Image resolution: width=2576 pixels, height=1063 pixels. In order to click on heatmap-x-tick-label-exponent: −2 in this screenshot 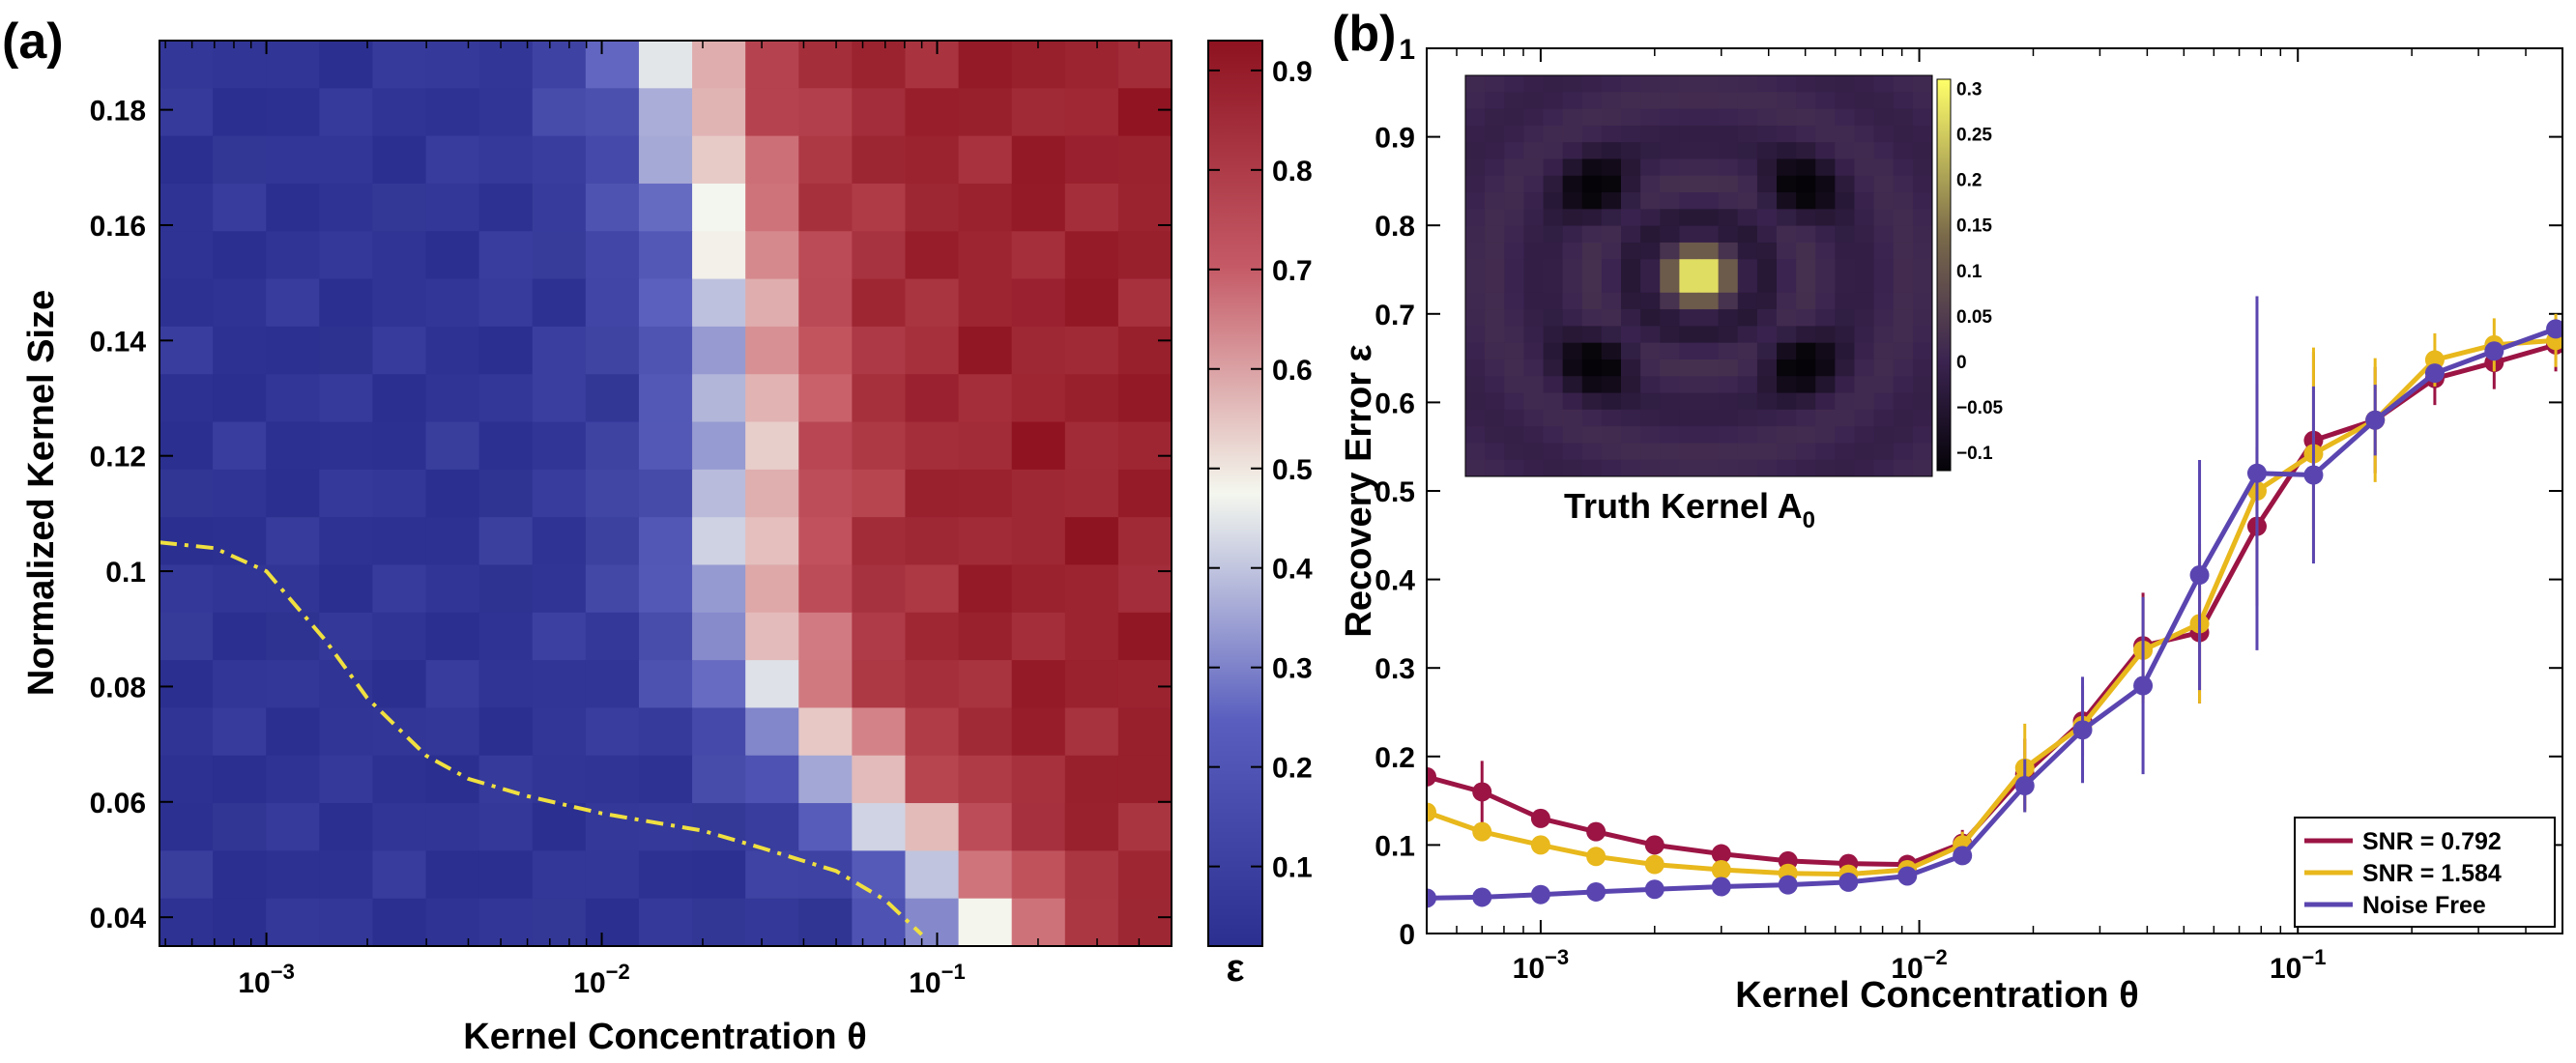, I will do `click(618, 972)`.